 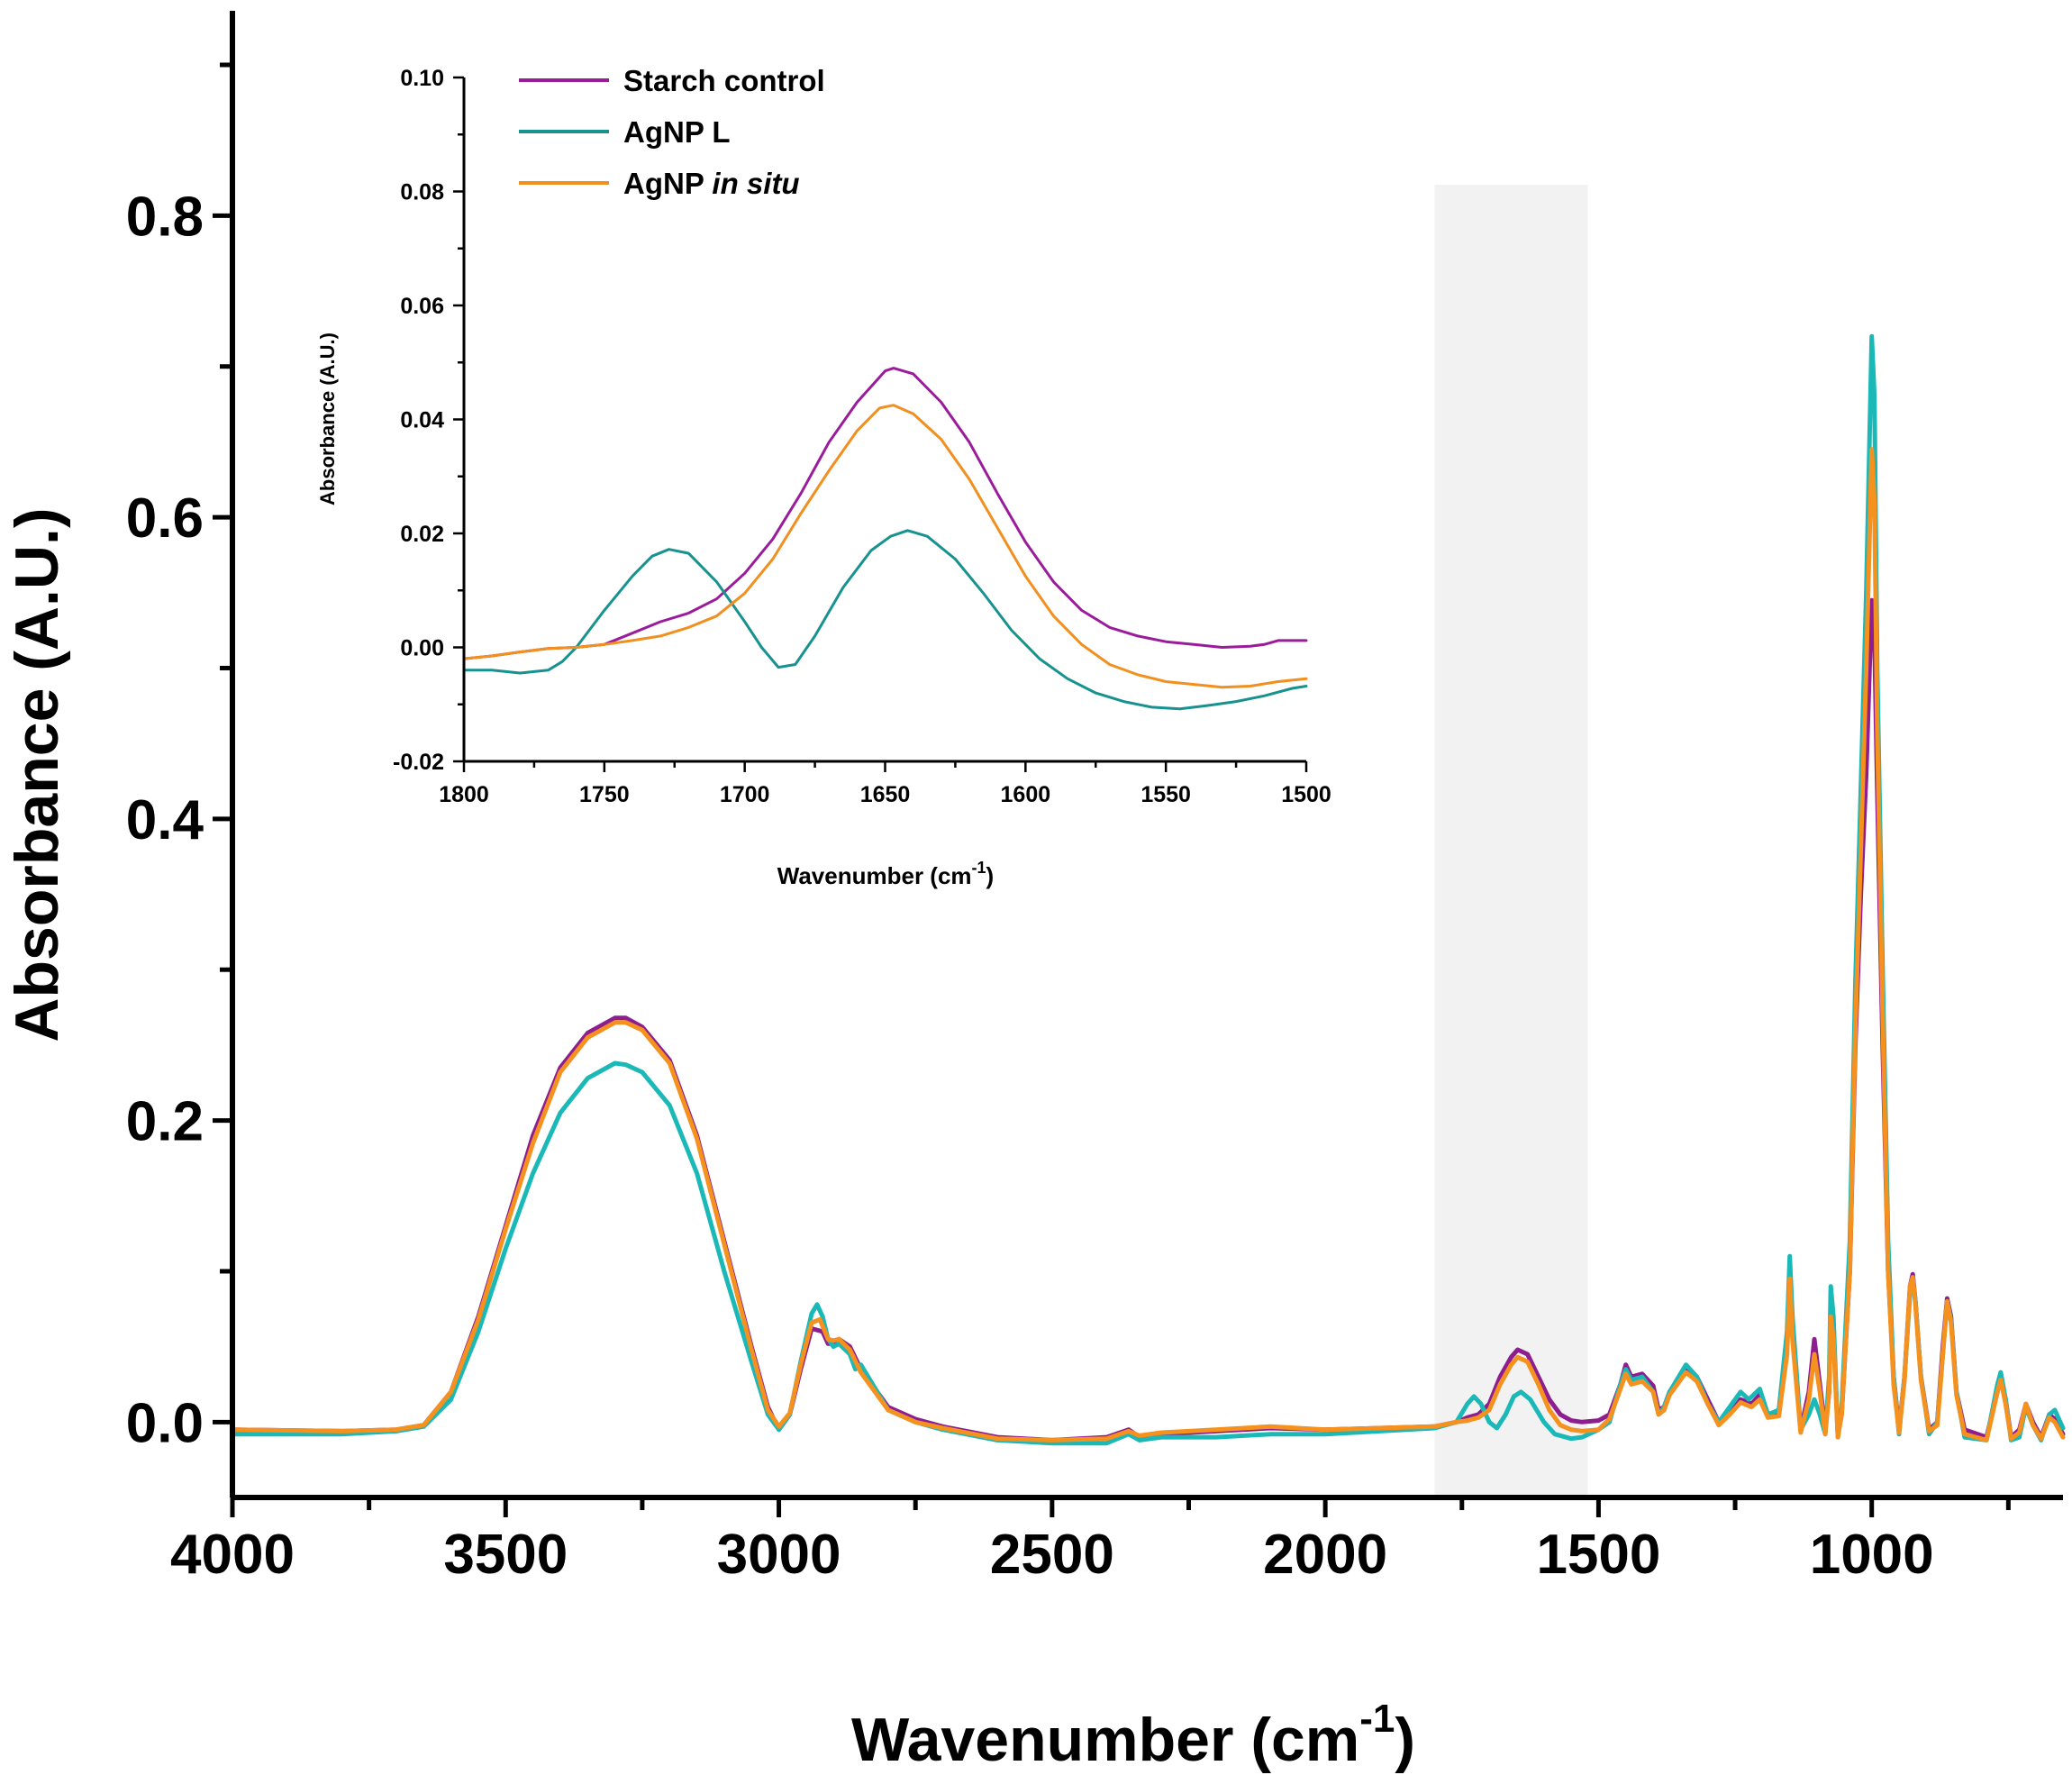 What do you see at coordinates (37, 774) in the screenshot?
I see `main-y-axis-label: Absorbance (A.U.)` at bounding box center [37, 774].